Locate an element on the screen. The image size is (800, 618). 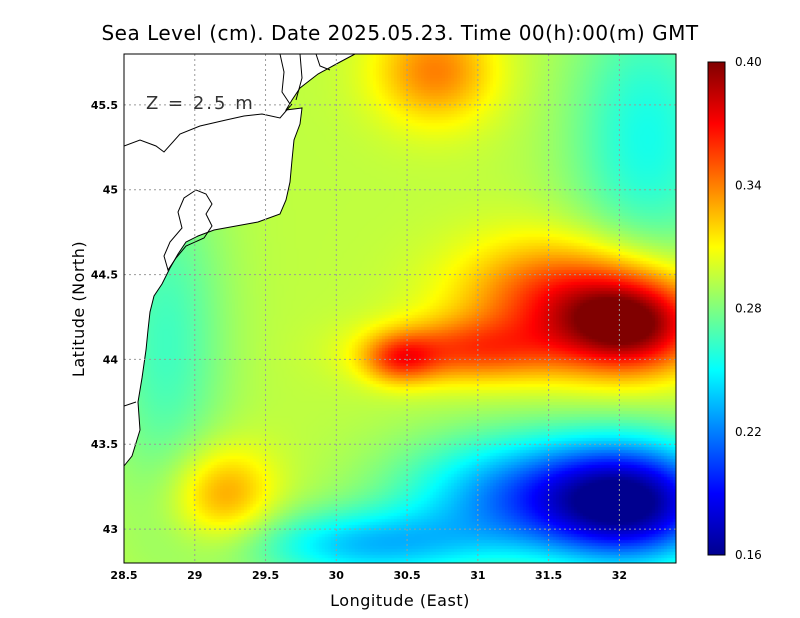
y-tick-label: 44.5 is located at coordinates (104, 275).